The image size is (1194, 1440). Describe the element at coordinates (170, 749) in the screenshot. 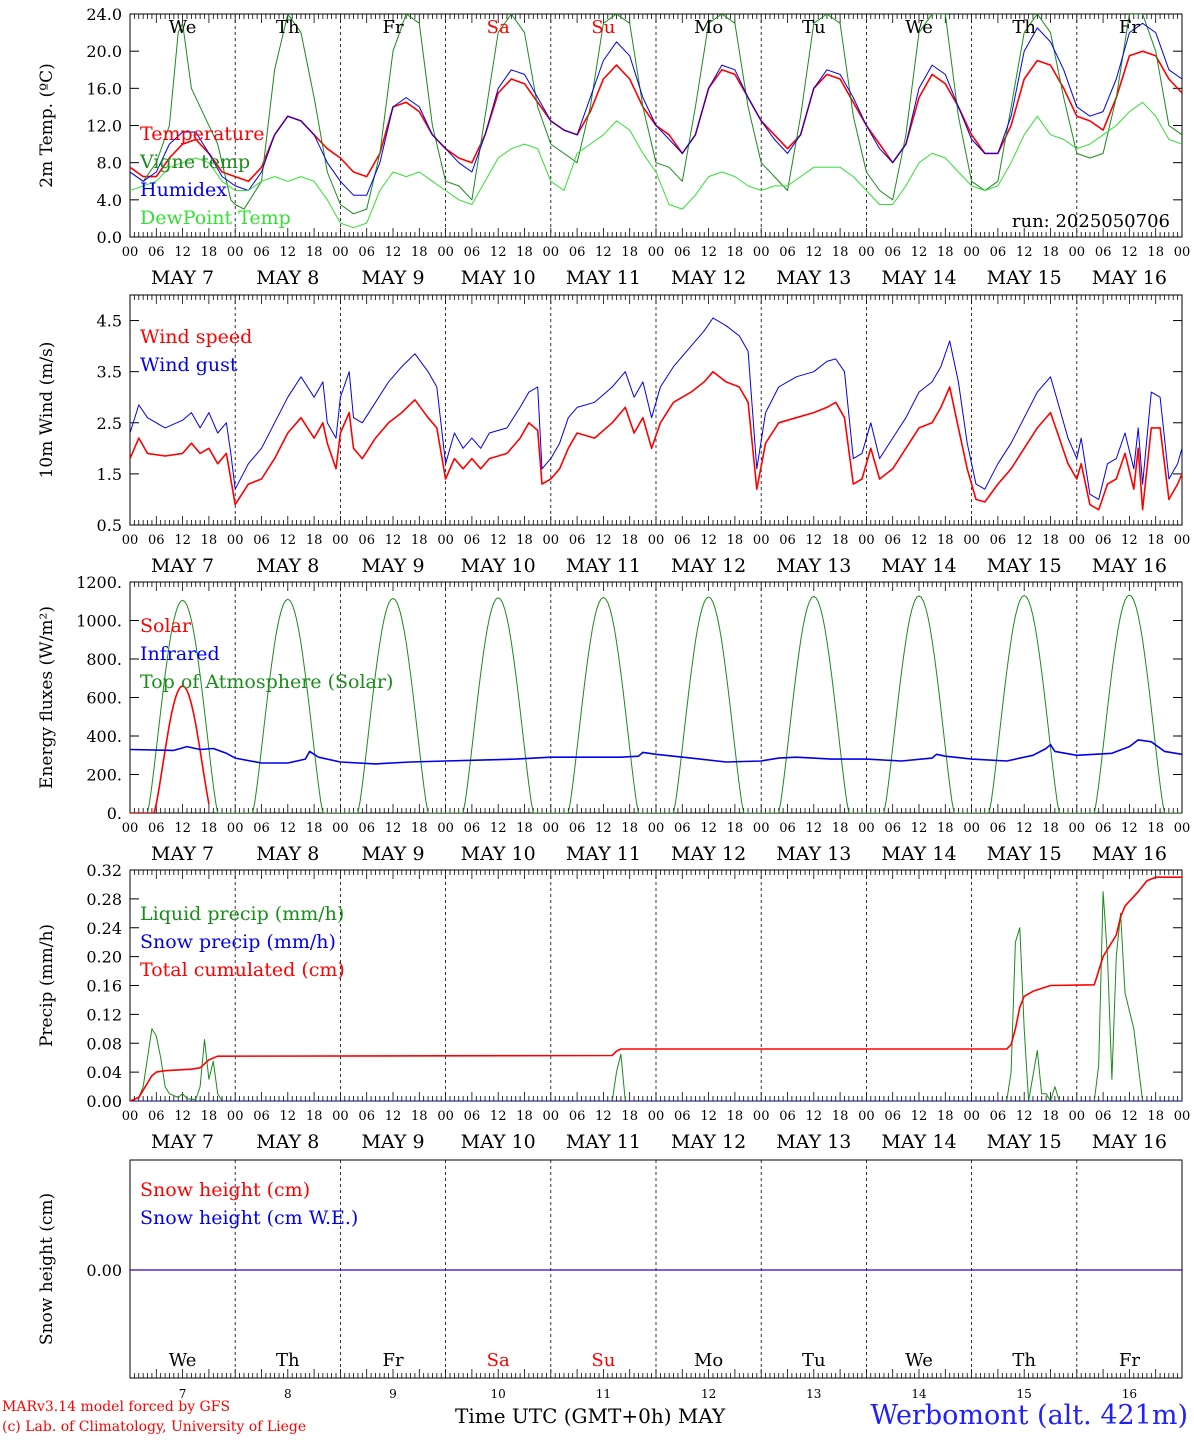

I see `series-solar` at that location.